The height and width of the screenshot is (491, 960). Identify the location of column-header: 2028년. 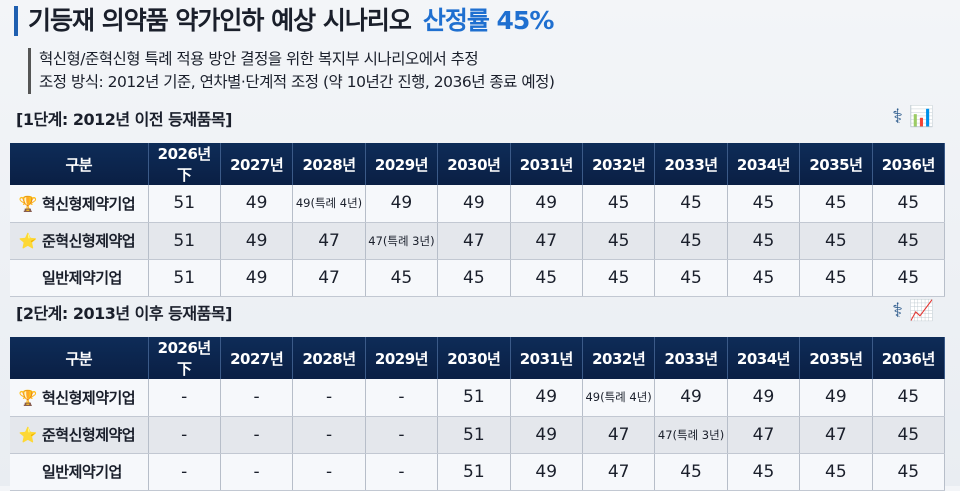
(329, 164).